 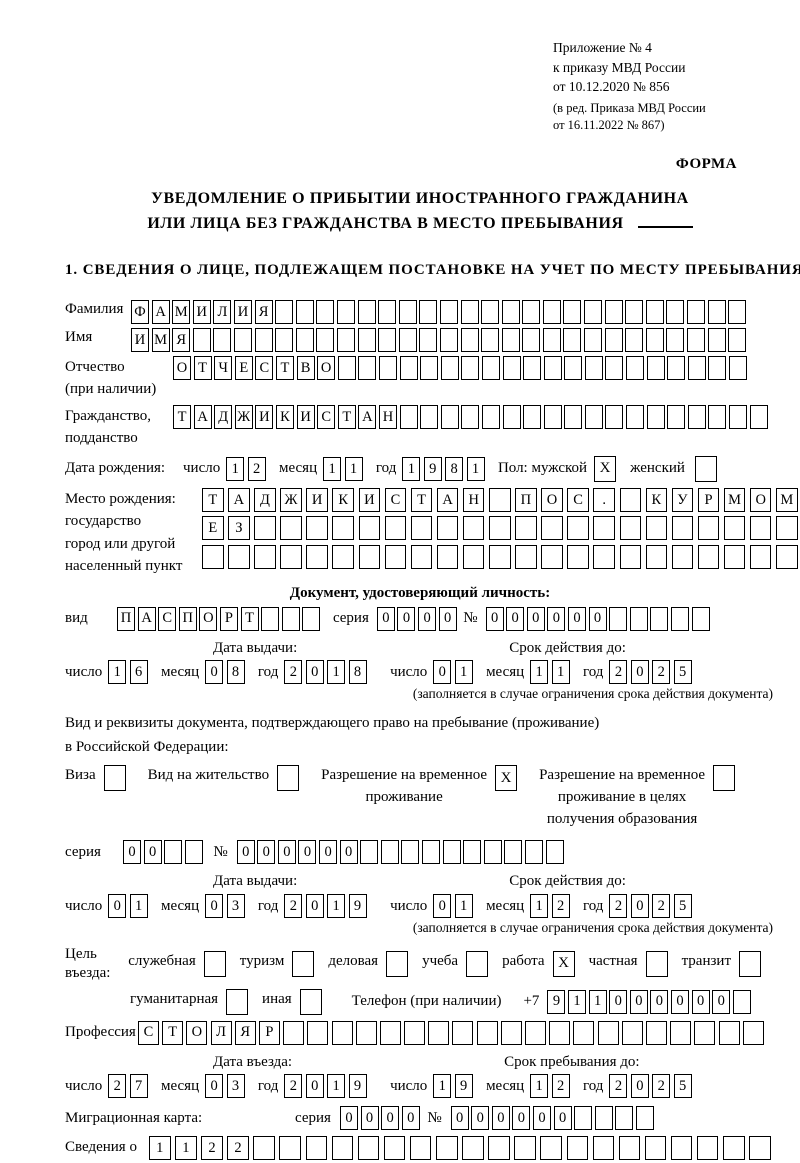 I want to click on form-cell: О, so click(x=208, y=618).